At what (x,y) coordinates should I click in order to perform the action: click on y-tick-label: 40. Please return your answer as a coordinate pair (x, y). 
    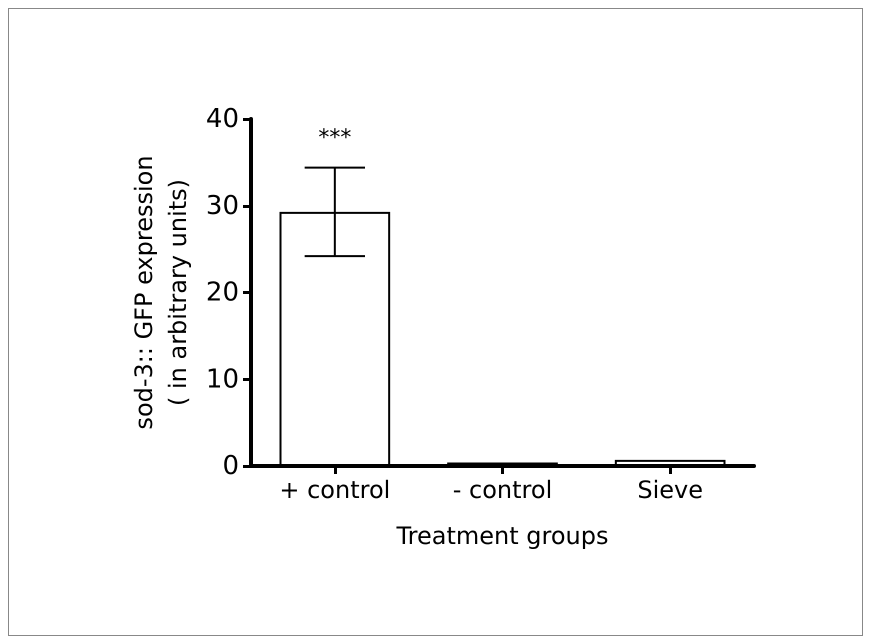
    Looking at the image, I should click on (222, 119).